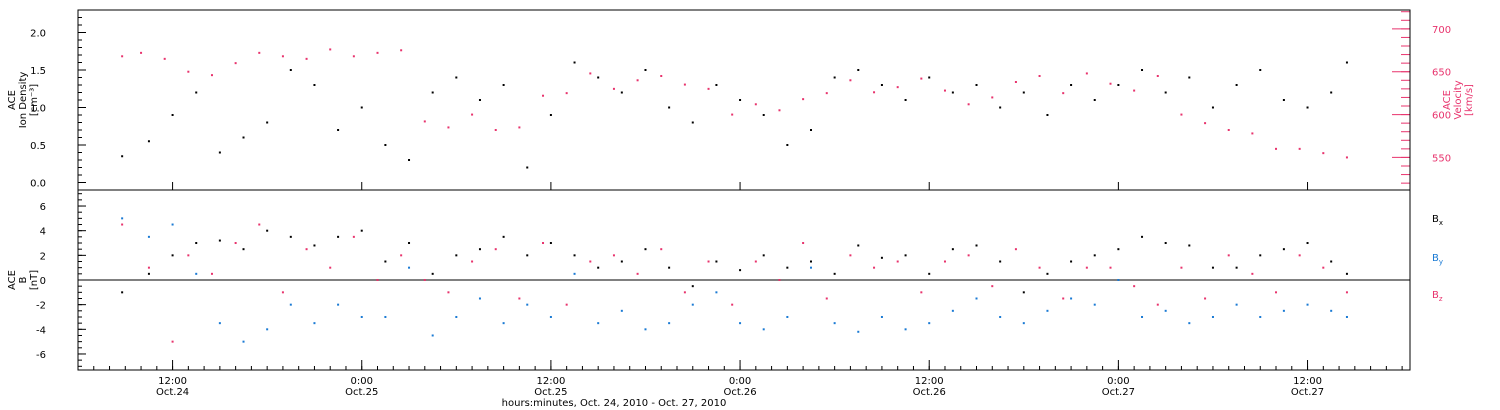 This screenshot has width=1500, height=410. I want to click on legend-bz: Bz, so click(1437, 296).